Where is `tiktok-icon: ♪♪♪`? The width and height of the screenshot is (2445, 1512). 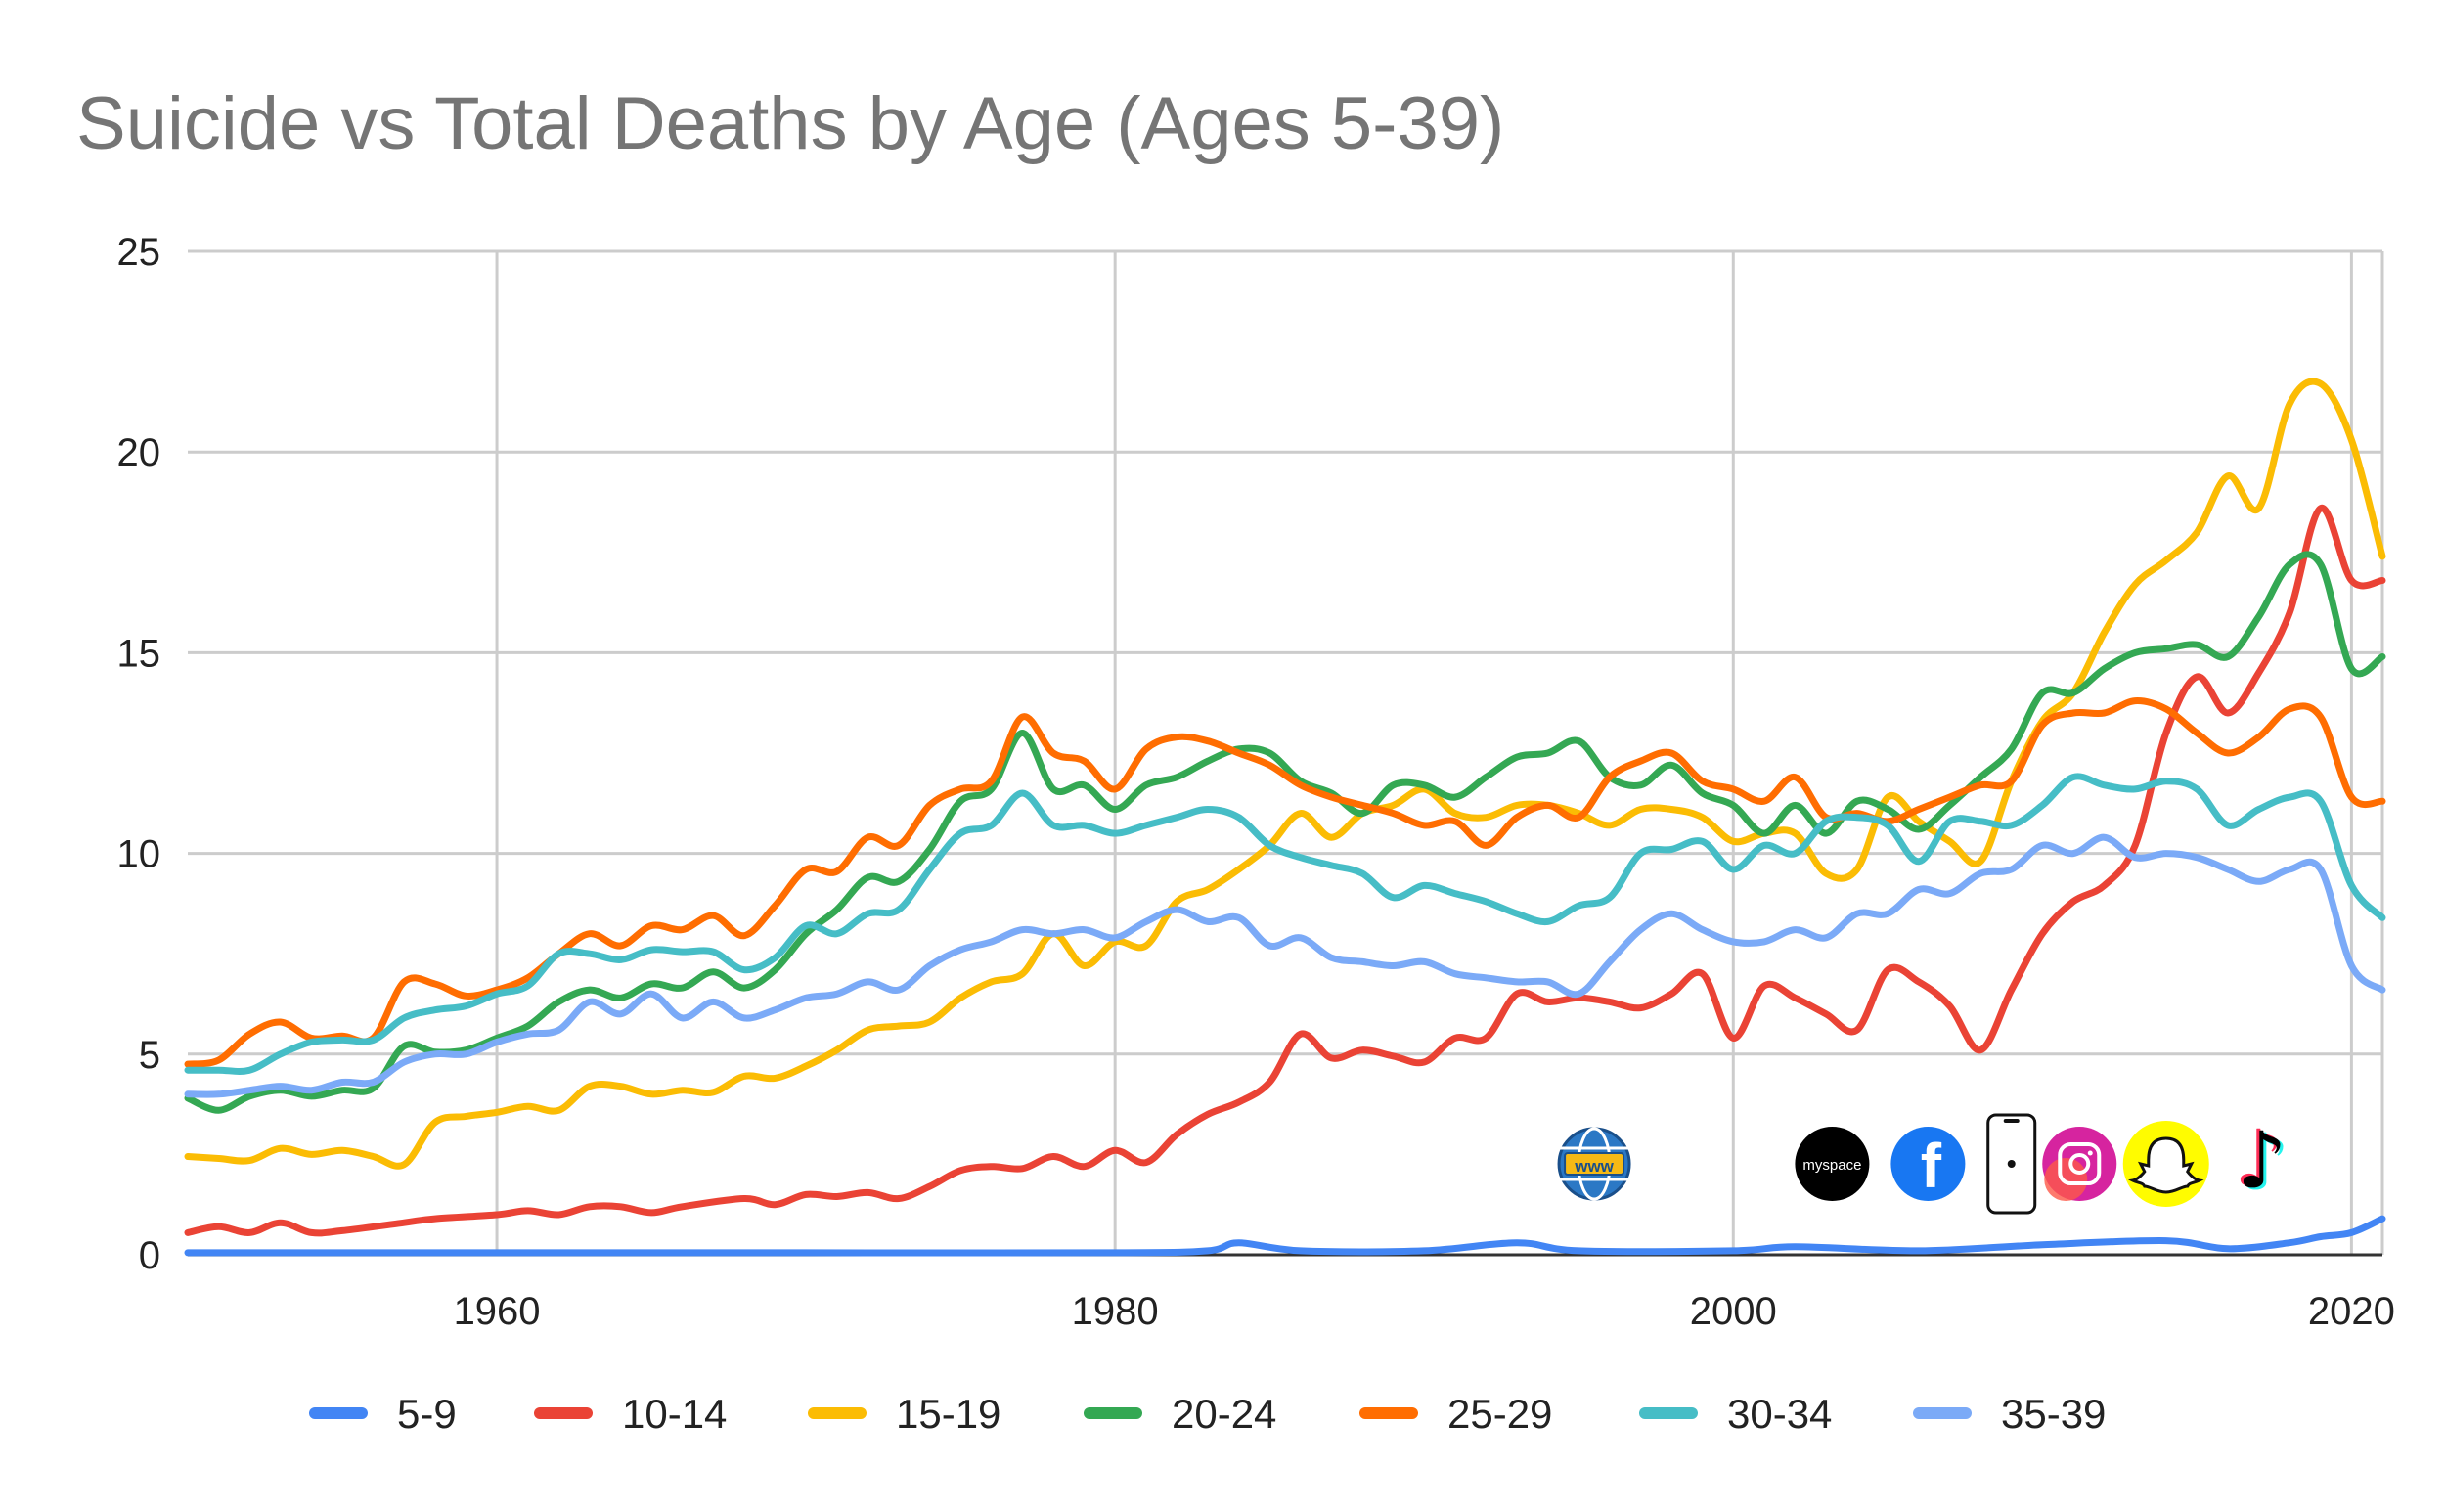 tiktok-icon: ♪♪♪ is located at coordinates (2261, 1160).